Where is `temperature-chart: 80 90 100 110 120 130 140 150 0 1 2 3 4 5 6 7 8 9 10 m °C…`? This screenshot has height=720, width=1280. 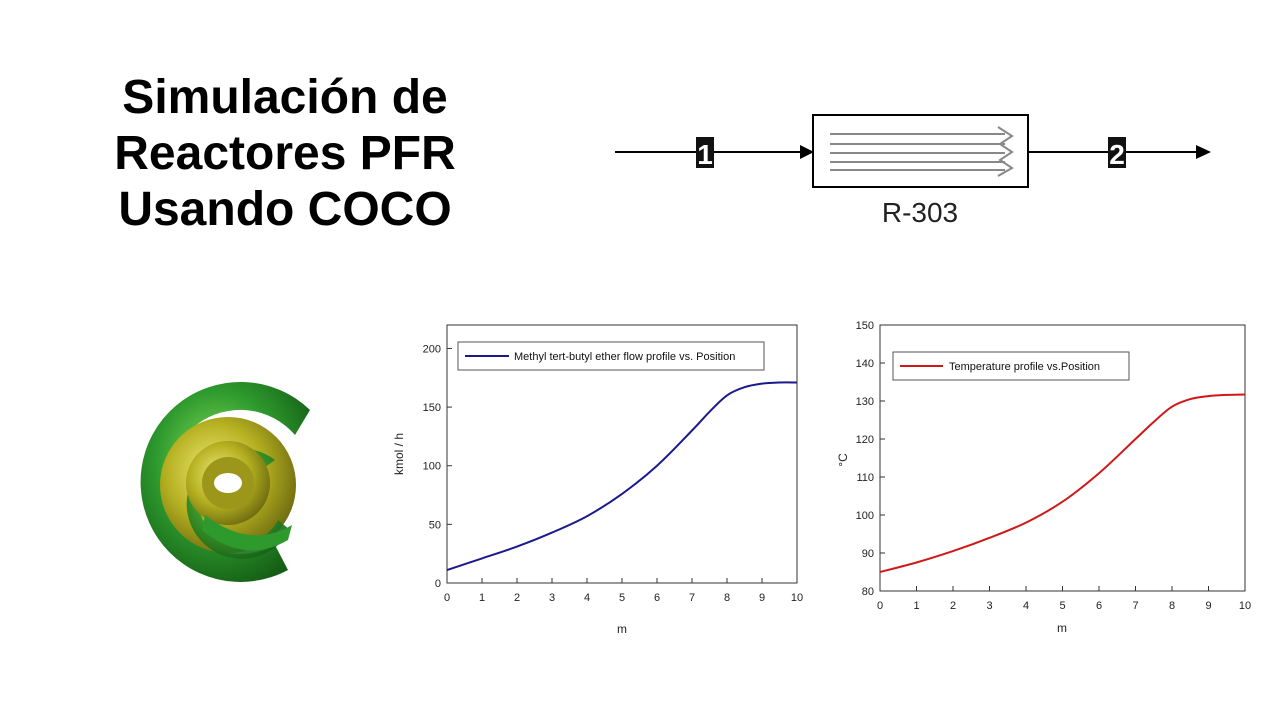 temperature-chart: 80 90 100 110 120 130 140 150 0 1 2 3 4 5 6 7 8 9 10 m °C… is located at coordinates (1043, 477).